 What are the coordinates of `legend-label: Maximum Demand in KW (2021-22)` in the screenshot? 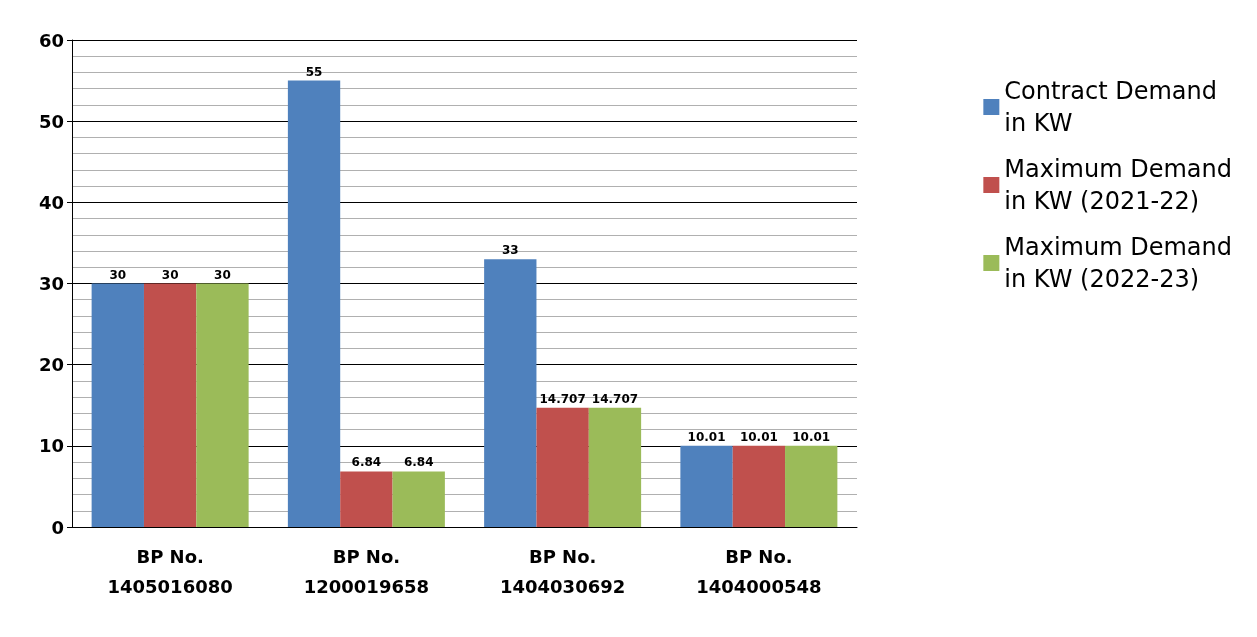 It's located at (1118, 185).